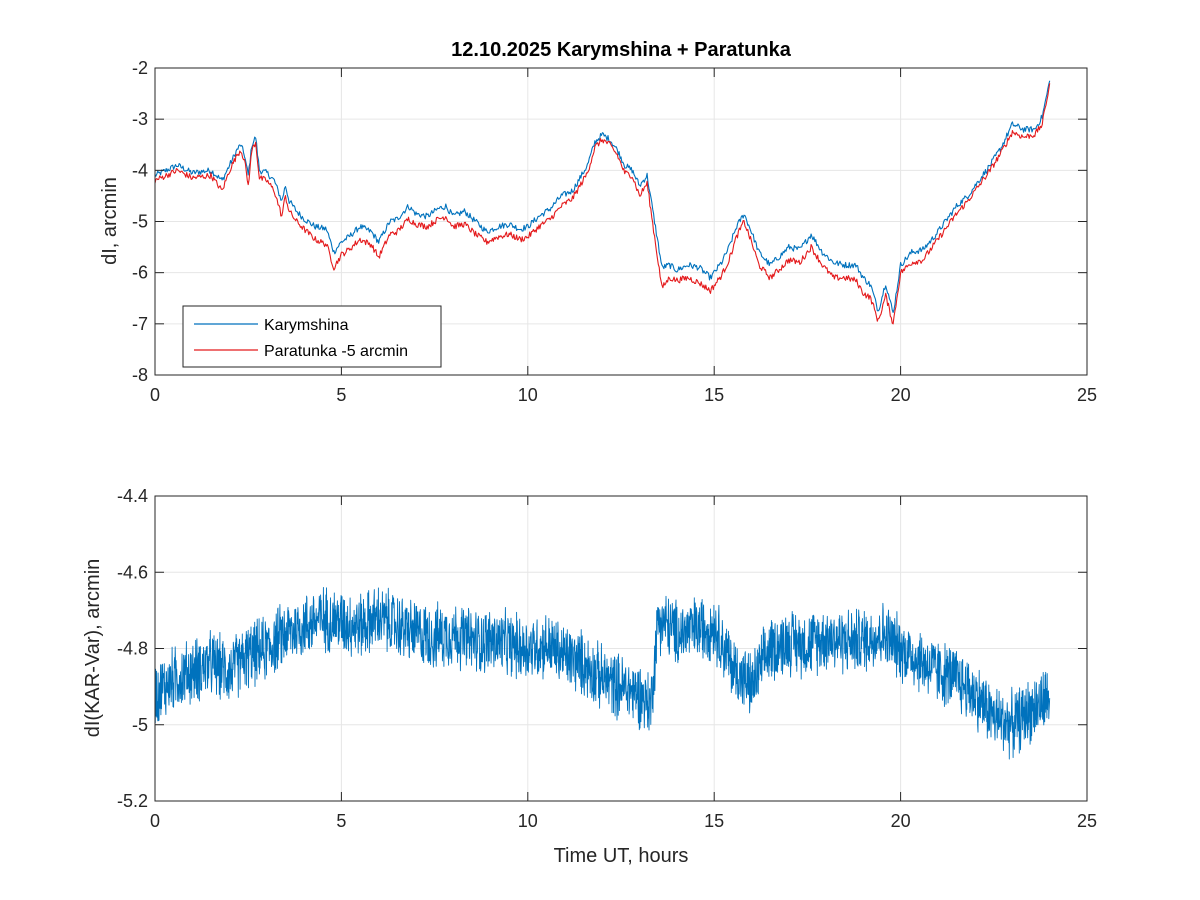 The width and height of the screenshot is (1200, 900). What do you see at coordinates (528, 395) in the screenshot?
I see `top-x-tick-label: 10` at bounding box center [528, 395].